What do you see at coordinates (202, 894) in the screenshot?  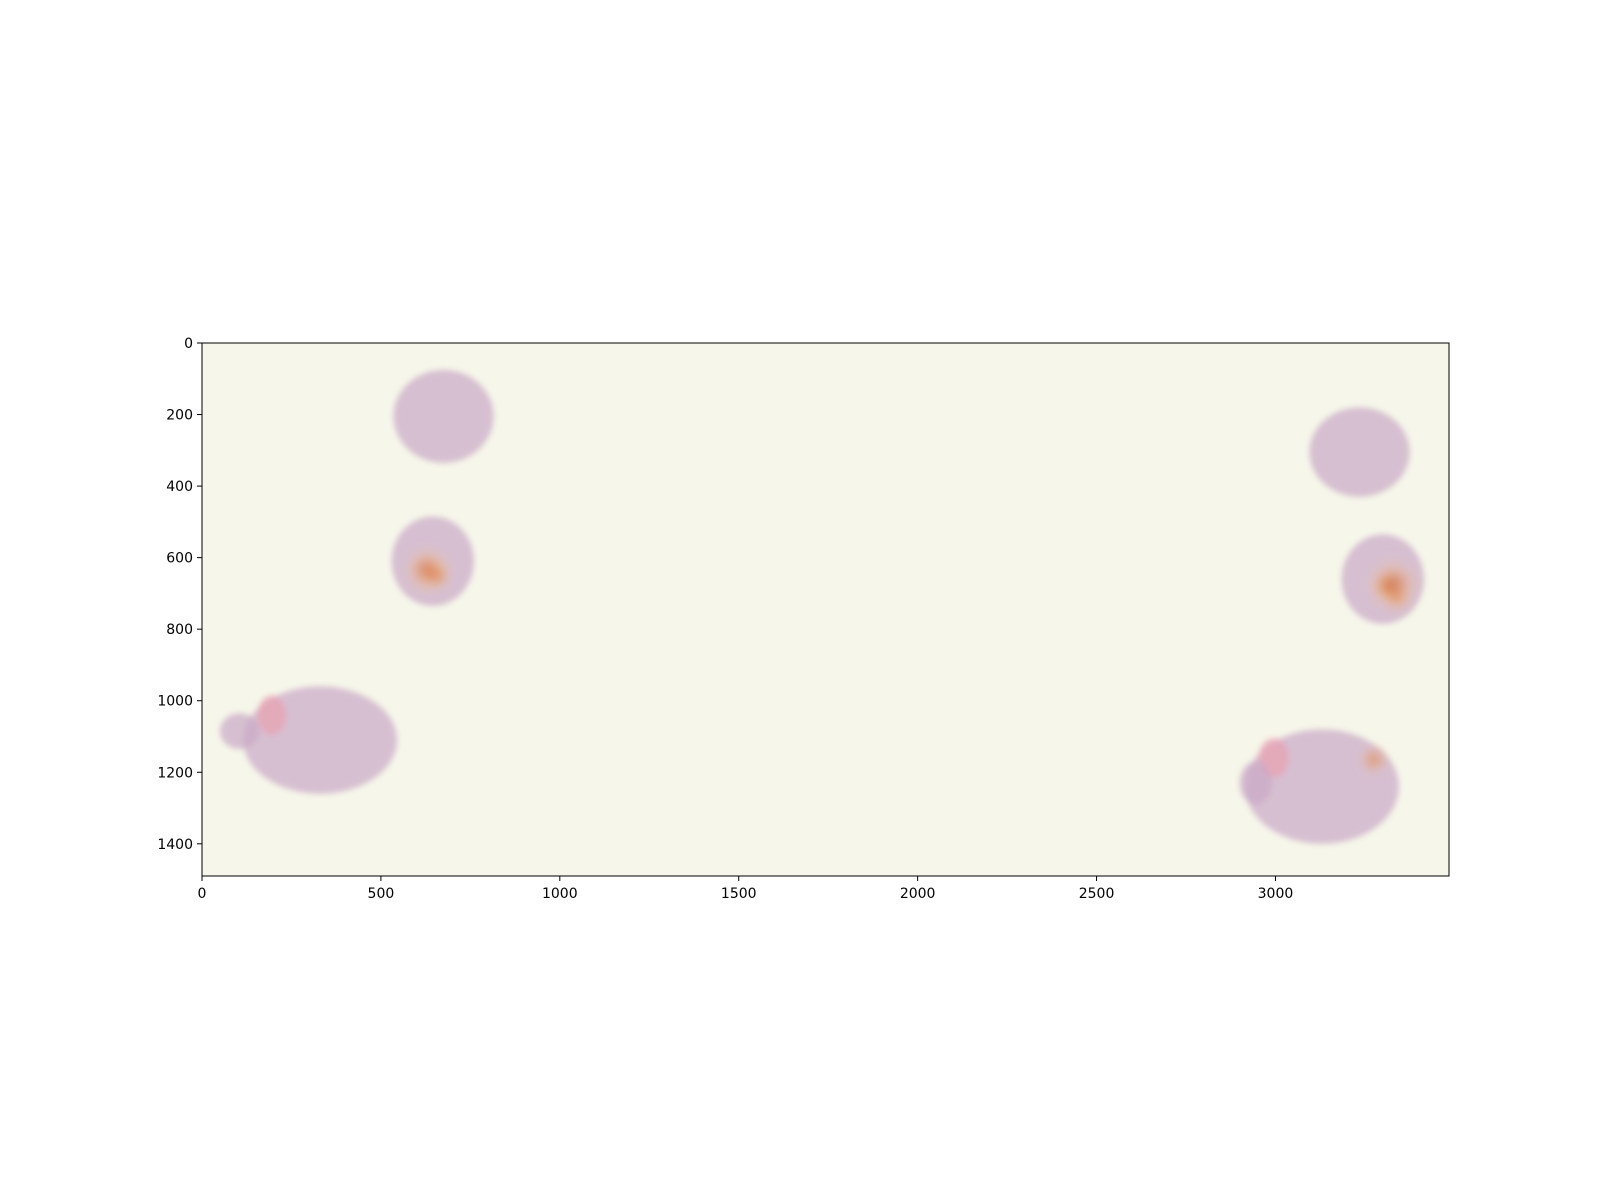 I see `x-tick-label: 0` at bounding box center [202, 894].